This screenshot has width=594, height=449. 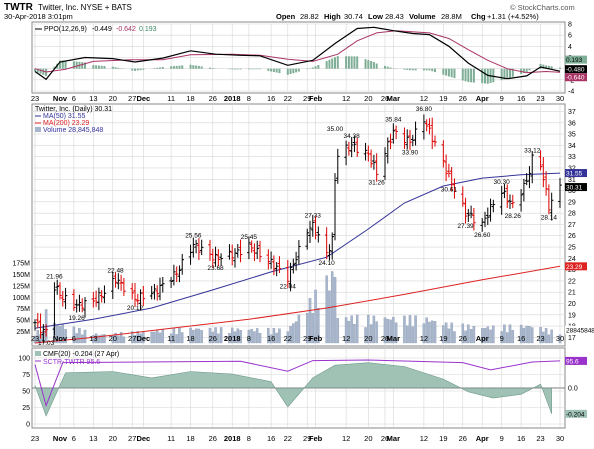 What do you see at coordinates (71, 362) in the screenshot?
I see `sctr-legend-text: SCTR-TWTR 95.6` at bounding box center [71, 362].